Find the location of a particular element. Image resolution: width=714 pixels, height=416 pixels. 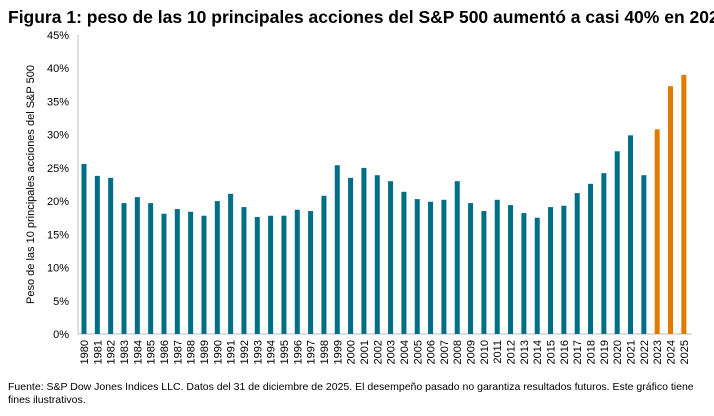

y-tick-label: 5% is located at coordinates (61, 302).